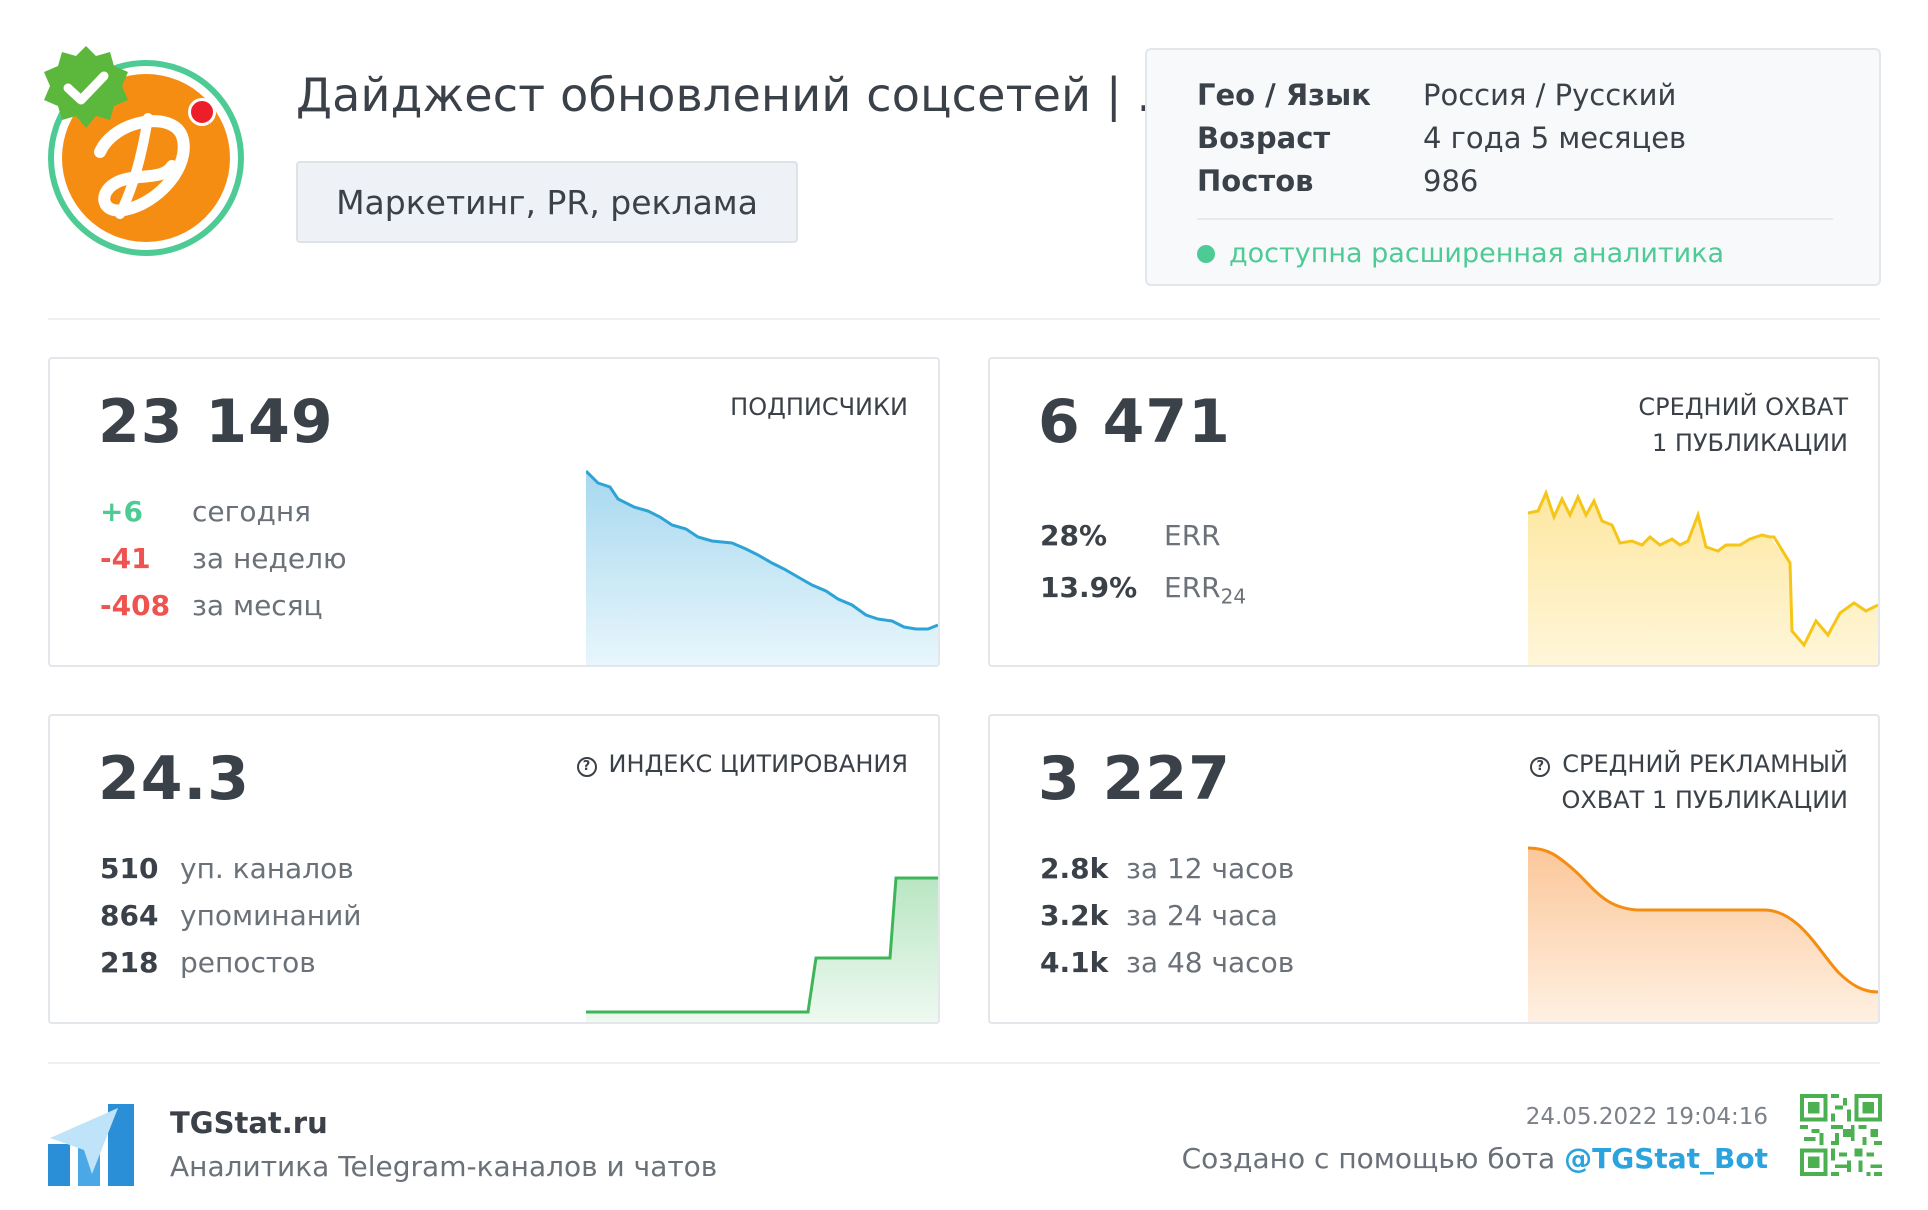 The width and height of the screenshot is (1928, 1210). What do you see at coordinates (1373, 1158) in the screenshot?
I see `made-by-text: Создано с помощью бота` at bounding box center [1373, 1158].